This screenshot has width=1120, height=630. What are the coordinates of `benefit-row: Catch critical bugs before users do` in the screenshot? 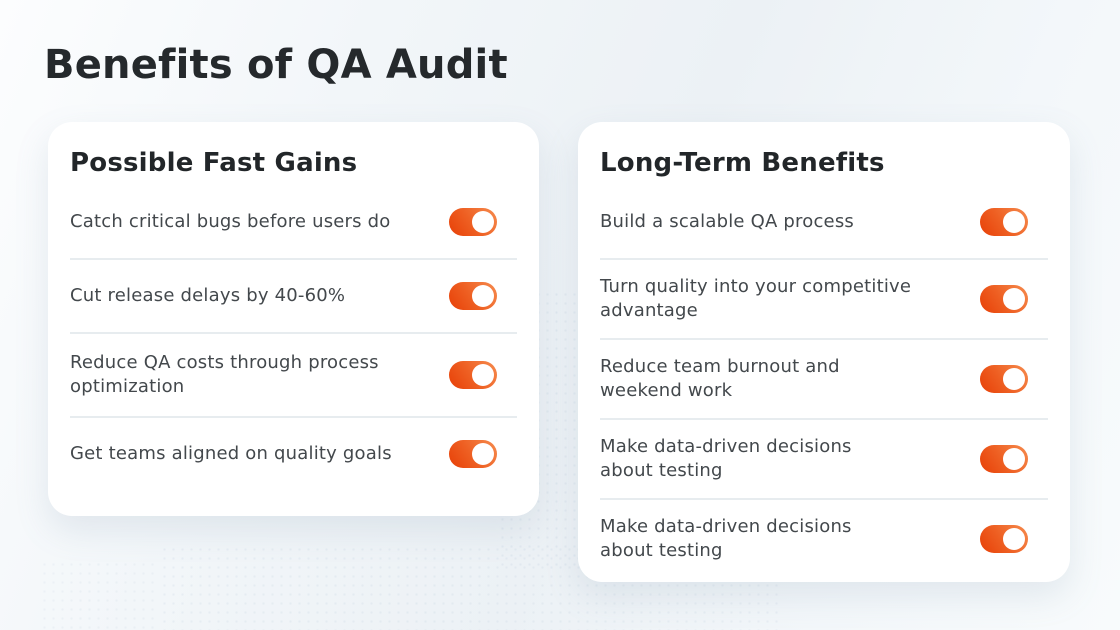 It's located at (293, 223).